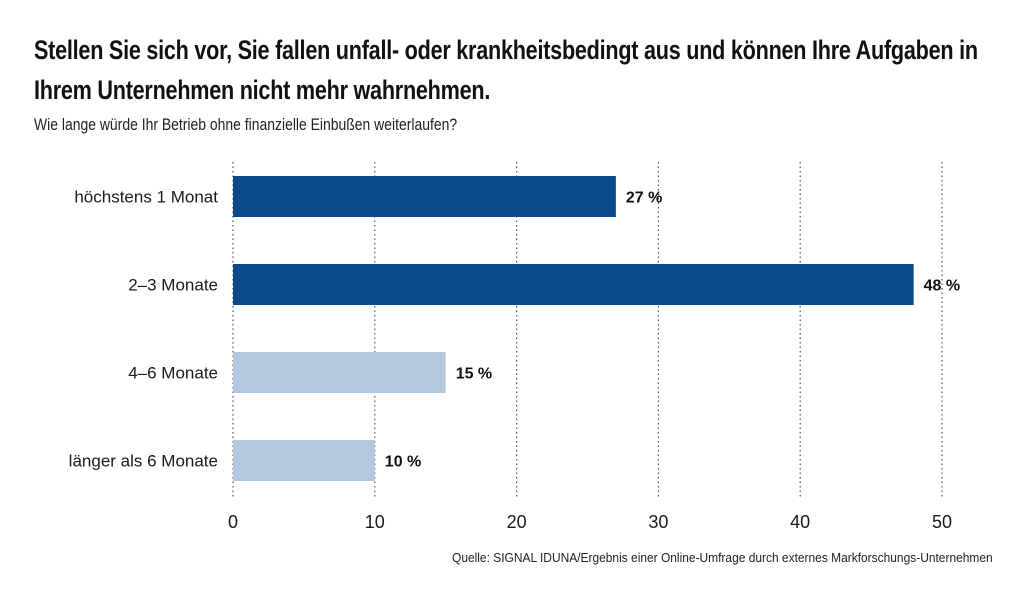  I want to click on x-tick-label: 20, so click(517, 522).